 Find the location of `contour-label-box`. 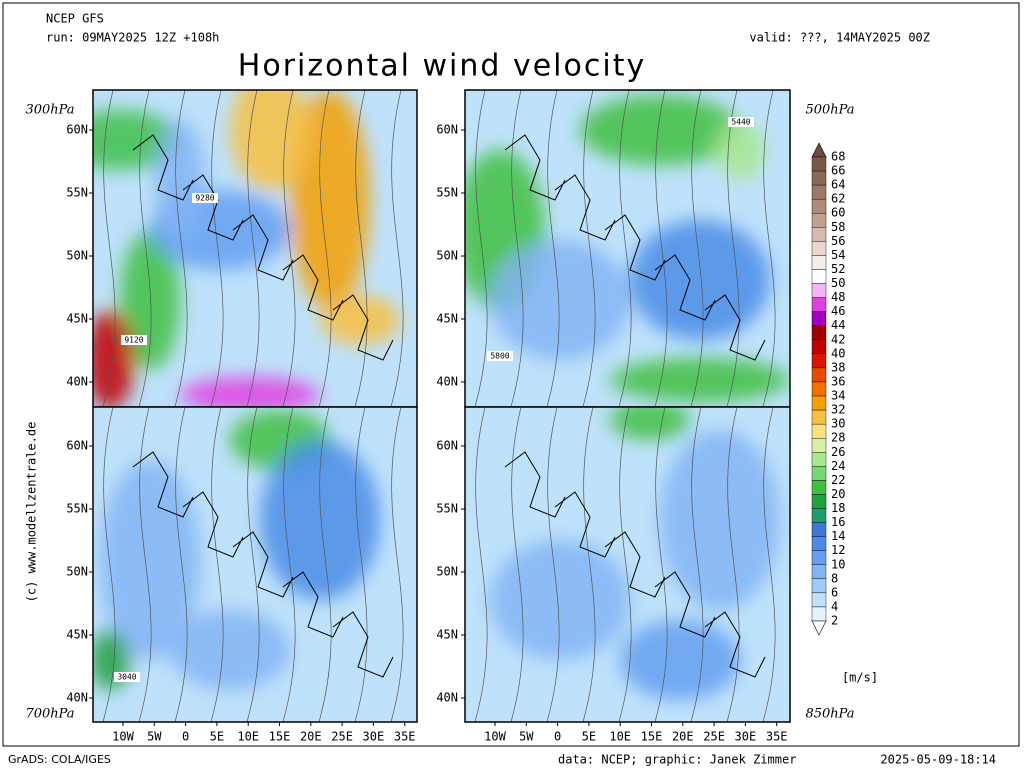

contour-label-box is located at coordinates (127, 677).